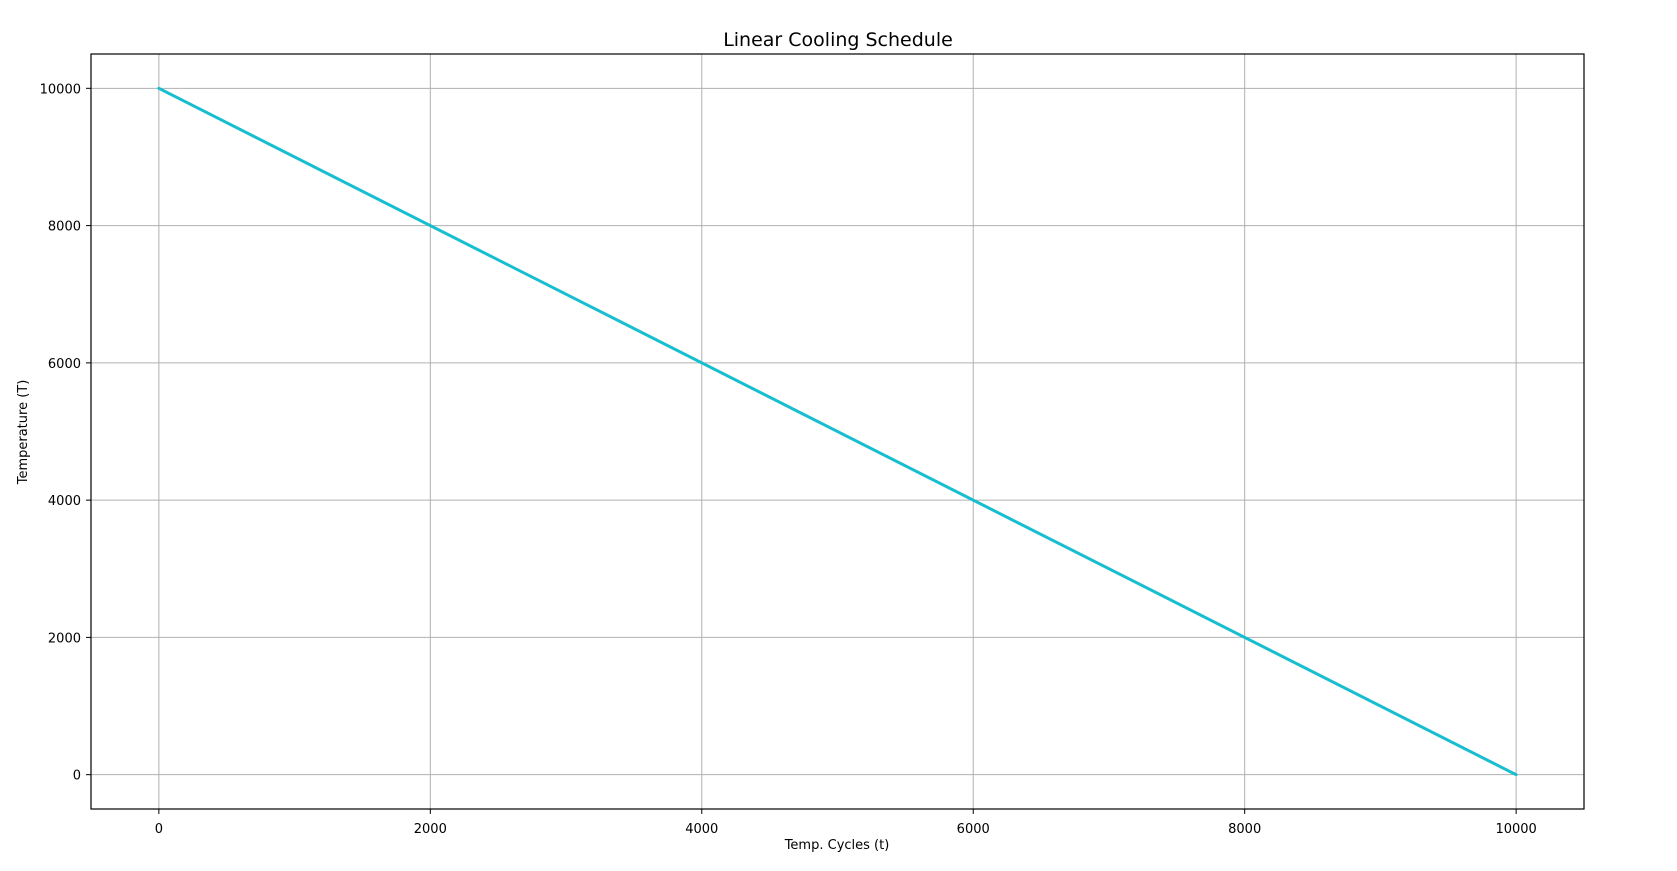 Image resolution: width=1677 pixels, height=871 pixels. Describe the element at coordinates (64, 227) in the screenshot. I see `y-tick-label: 8000` at that location.